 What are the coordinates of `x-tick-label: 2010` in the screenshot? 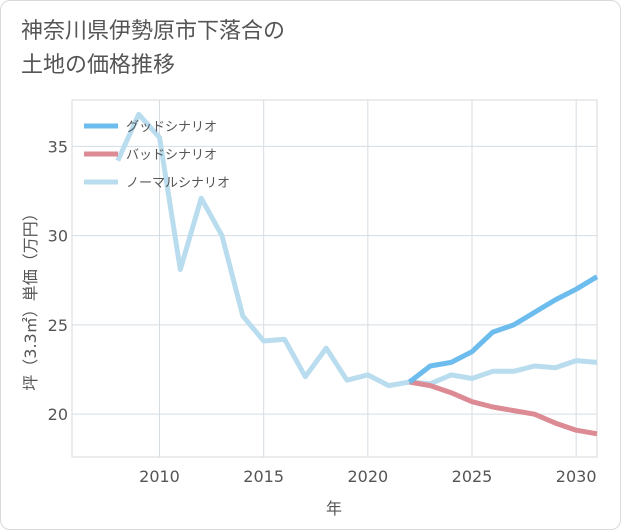 It's located at (159, 476).